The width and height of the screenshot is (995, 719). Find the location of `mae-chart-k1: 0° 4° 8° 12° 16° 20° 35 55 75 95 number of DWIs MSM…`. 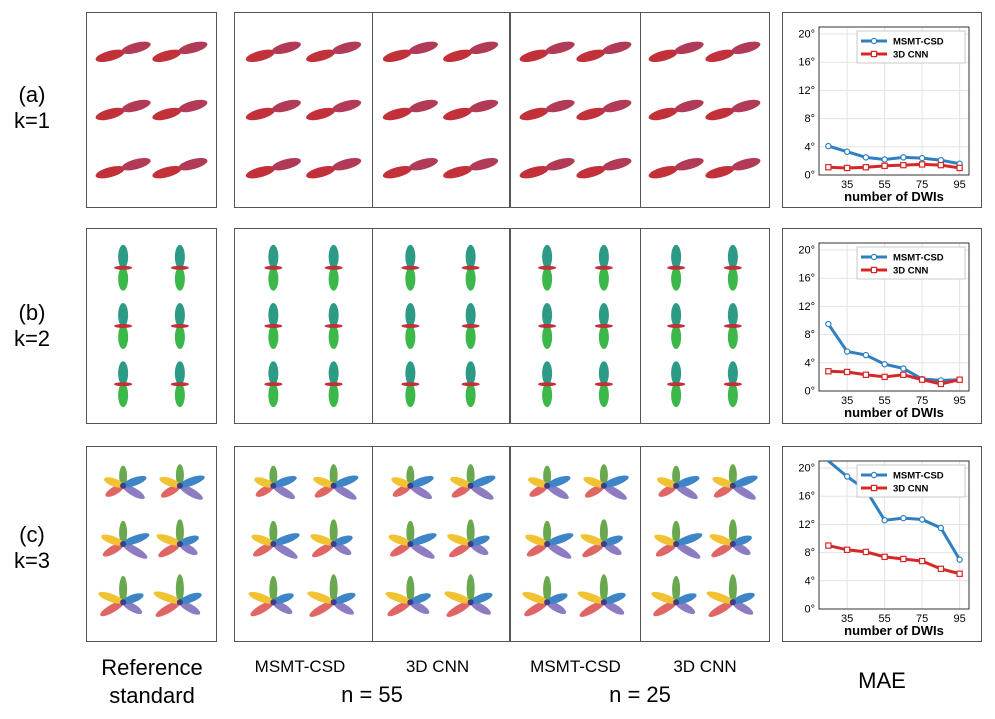

mae-chart-k1: 0° 4° 8° 12° 16° 20° 35 55 75 95 number of DWIs MSM… is located at coordinates (882, 110).